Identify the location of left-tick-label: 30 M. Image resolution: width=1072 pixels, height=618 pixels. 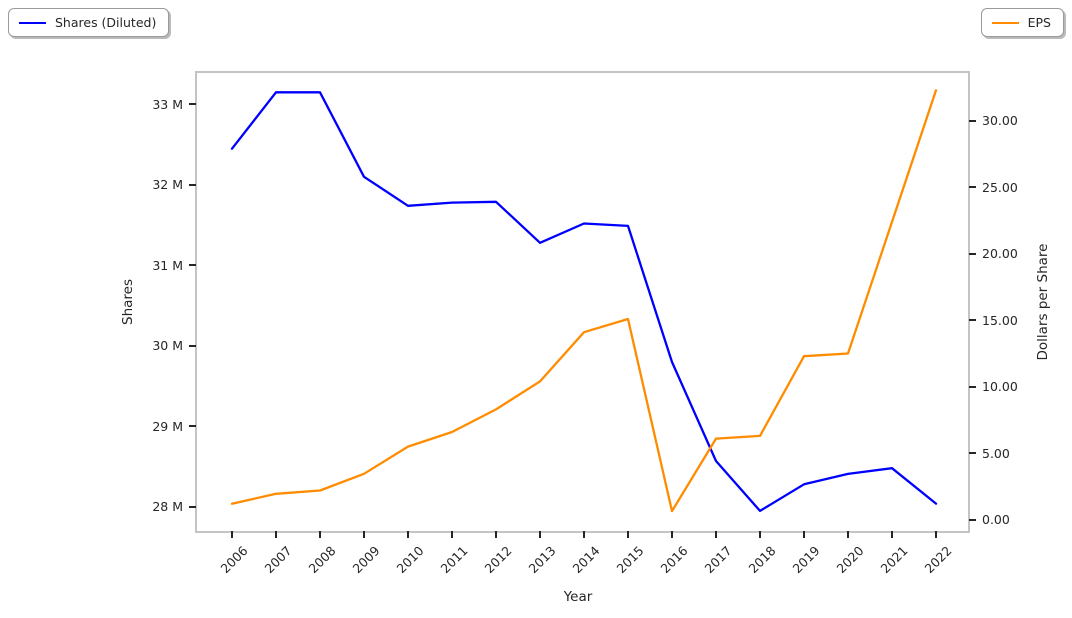
(167, 346).